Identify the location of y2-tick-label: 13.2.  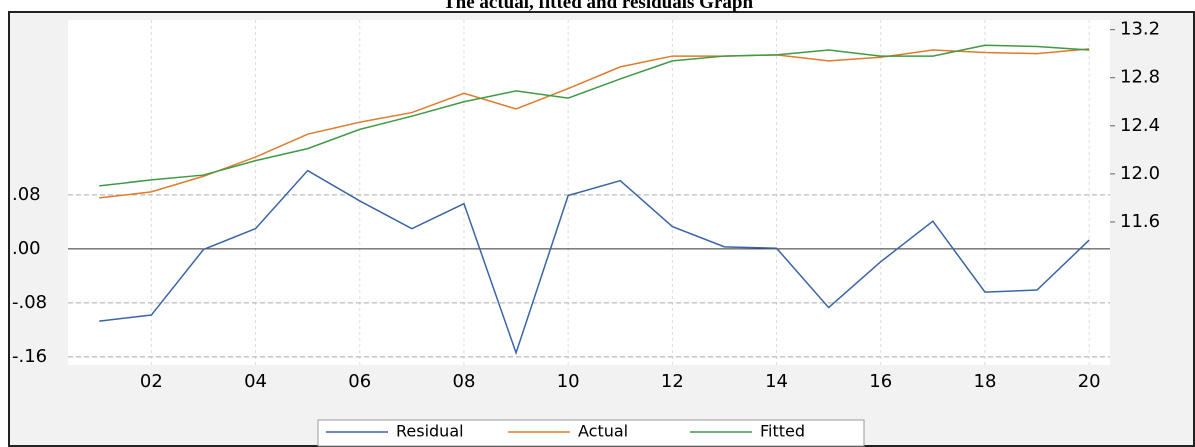
(1140, 29).